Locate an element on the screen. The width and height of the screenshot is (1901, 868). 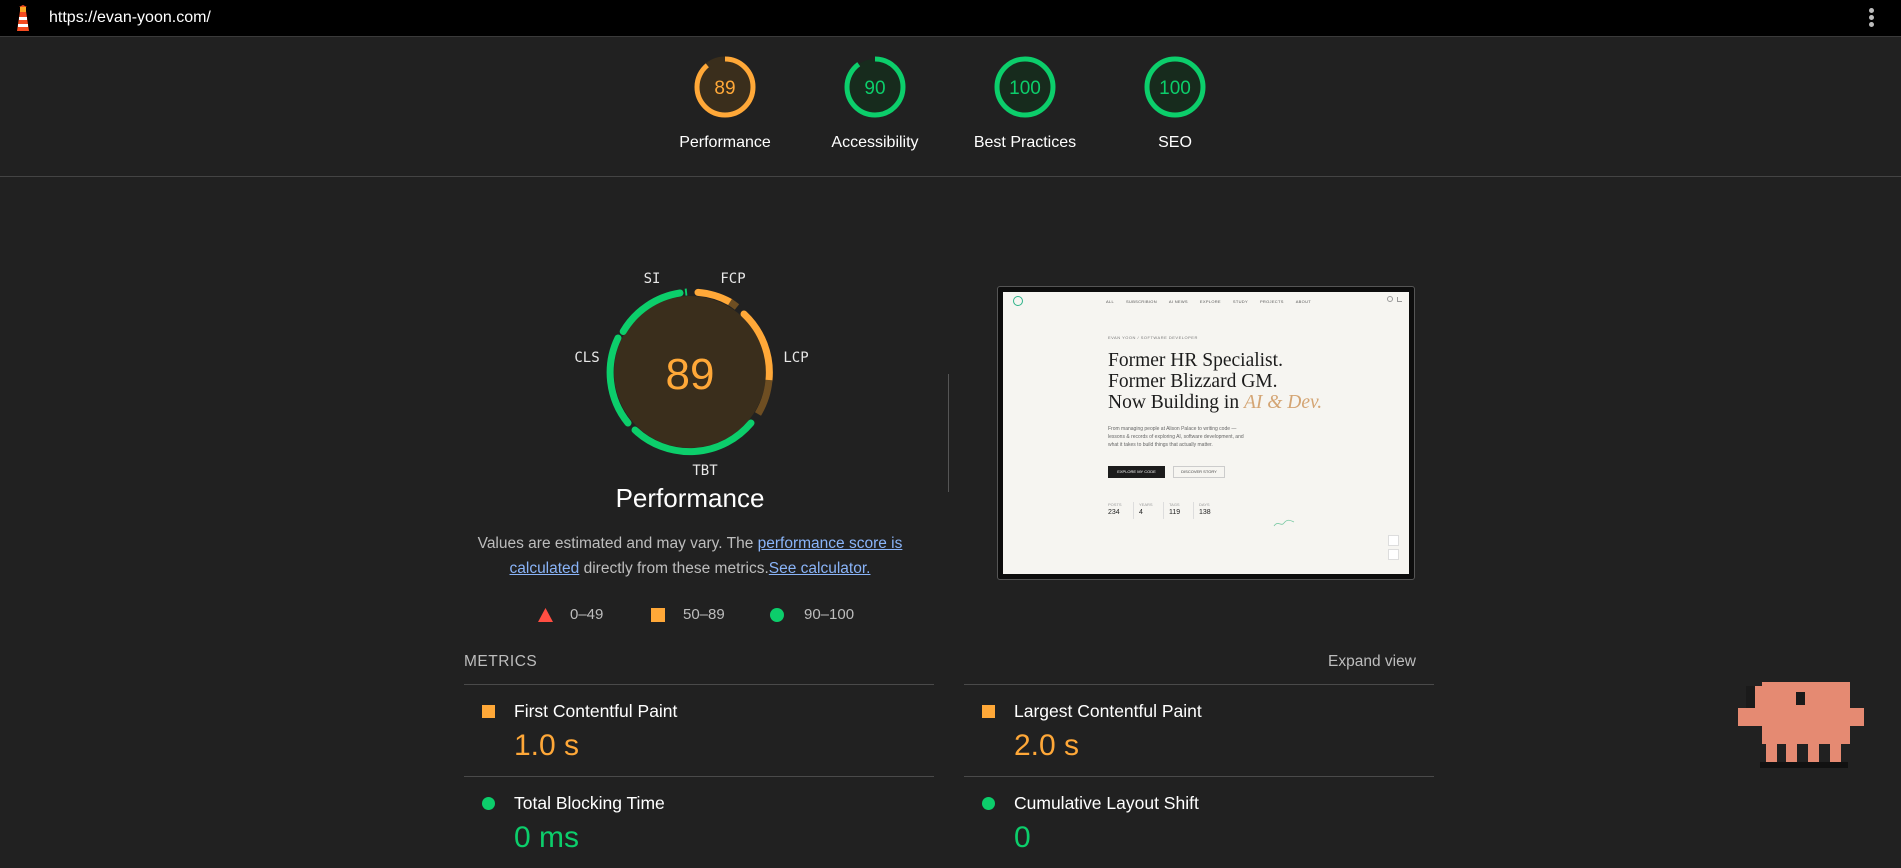
performance-title: Performance is located at coordinates (690, 498).